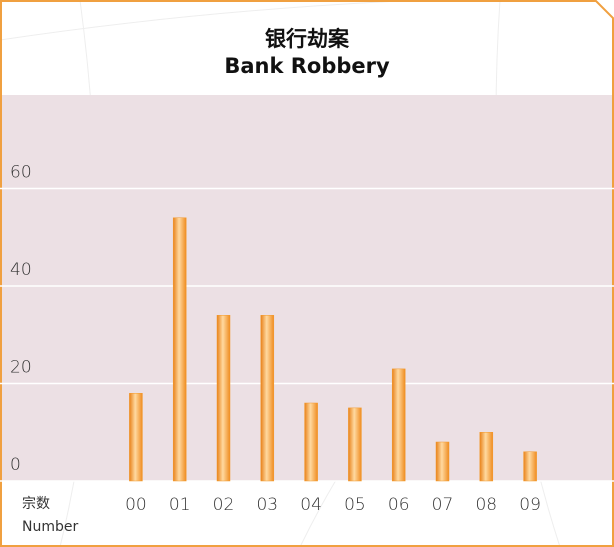 Image resolution: width=614 pixels, height=547 pixels. Describe the element at coordinates (307, 66) in the screenshot. I see `chart-subtitle: Bank Robbery` at that location.